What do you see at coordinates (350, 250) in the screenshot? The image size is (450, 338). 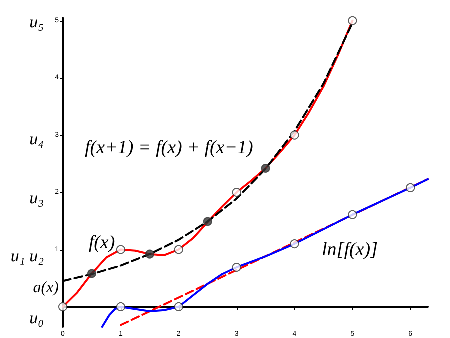 I see `annotation: ln[f(x)]` at bounding box center [350, 250].